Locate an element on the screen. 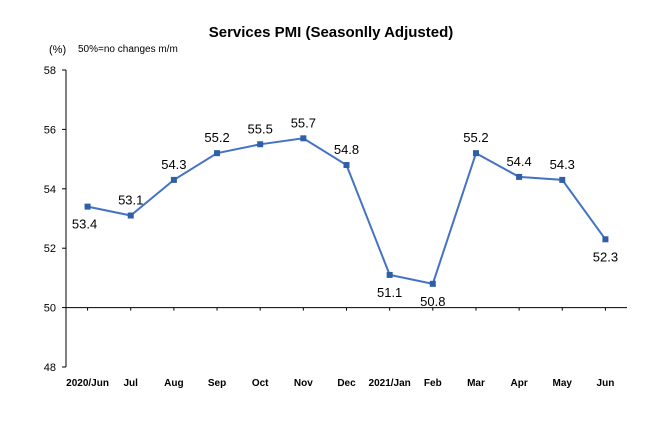 This screenshot has height=432, width=663. x-tick-label: Feb is located at coordinates (433, 383).